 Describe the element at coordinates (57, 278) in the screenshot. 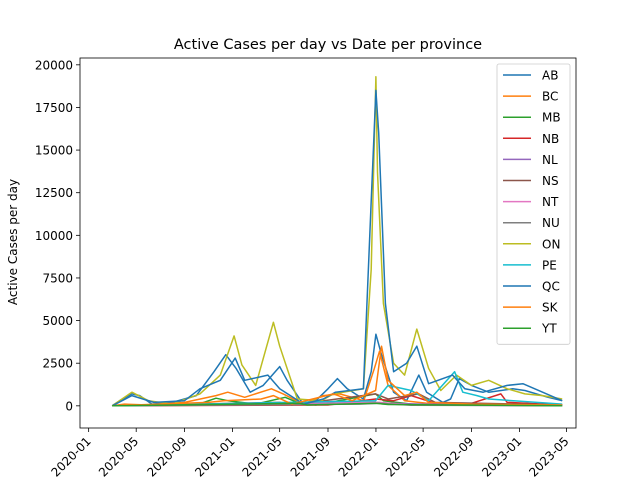

I see `y-tick-label: 7500` at that location.